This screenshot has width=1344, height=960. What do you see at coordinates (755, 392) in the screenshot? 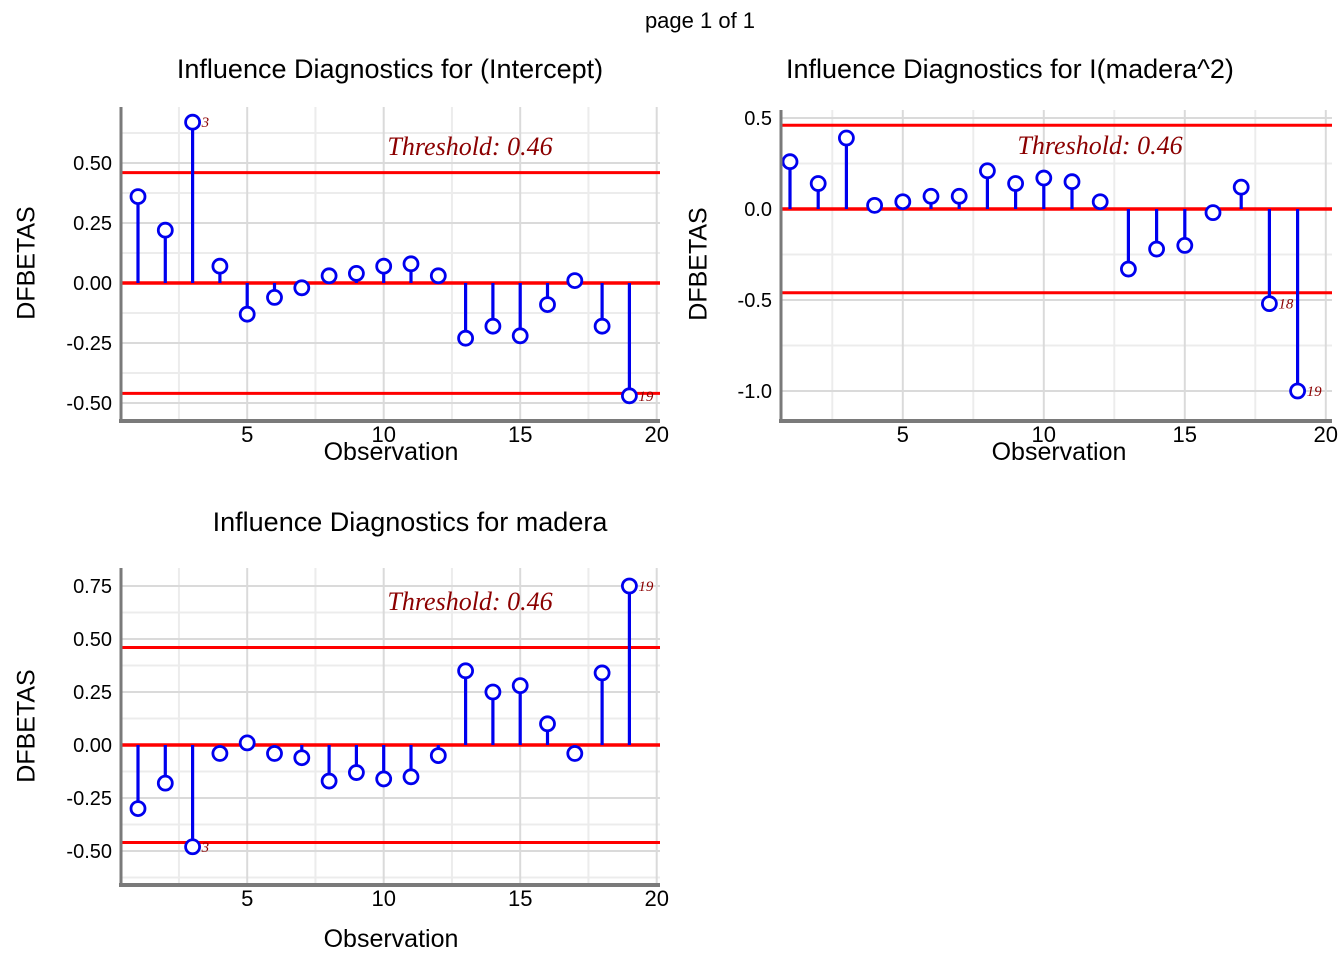
I see `y-tick-label: -1.0` at bounding box center [755, 392].